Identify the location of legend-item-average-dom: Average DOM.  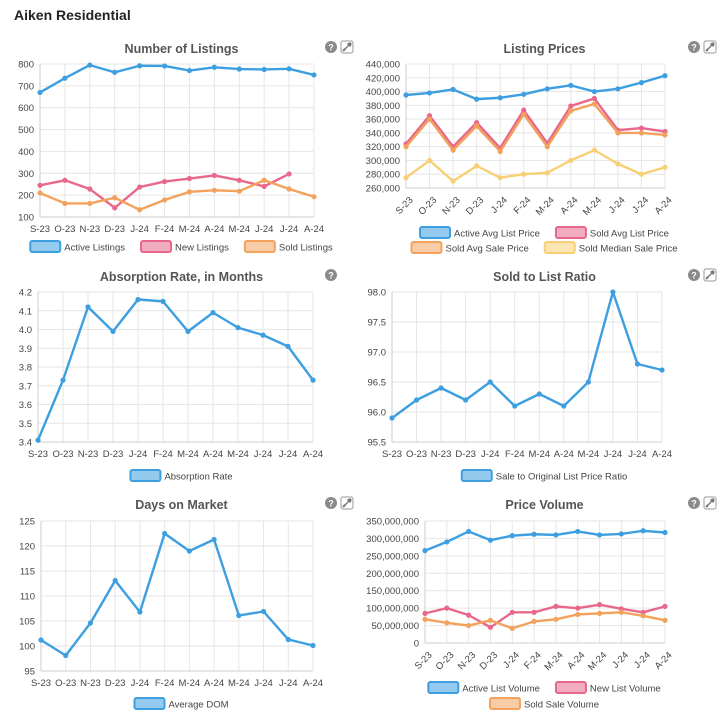
(181, 704).